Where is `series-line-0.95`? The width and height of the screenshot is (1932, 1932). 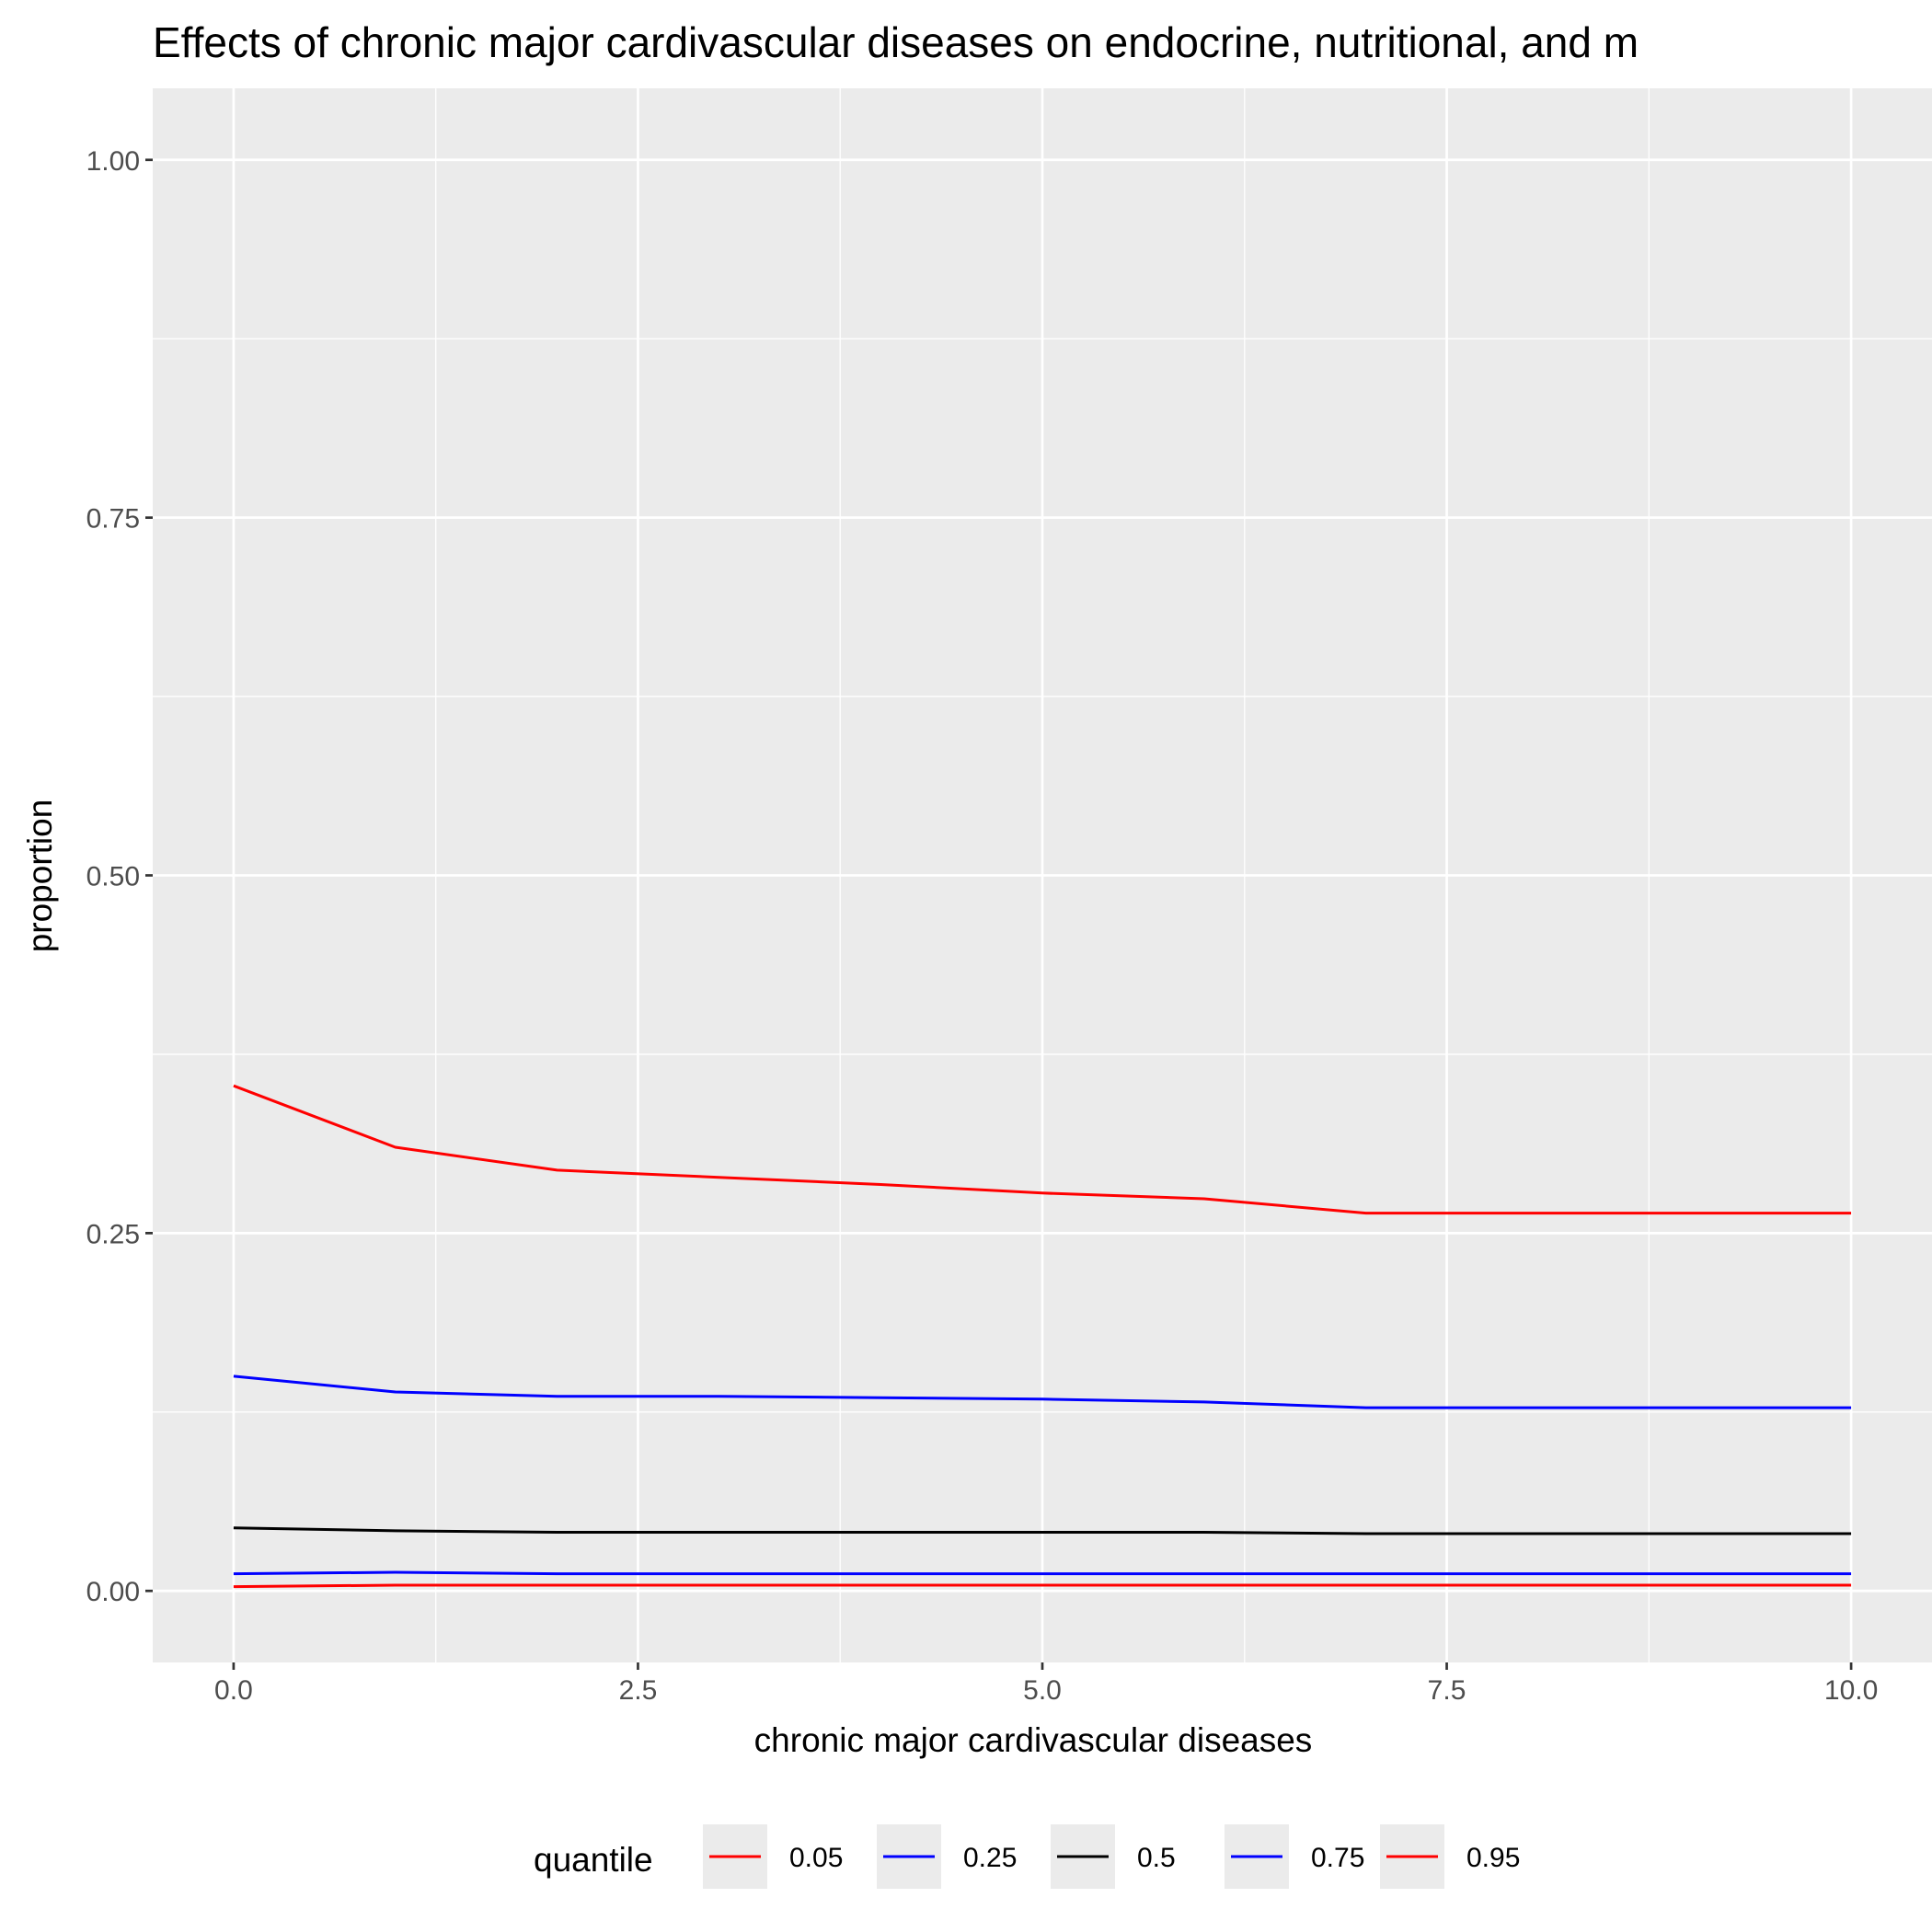
series-line-0.95 is located at coordinates (1042, 1149).